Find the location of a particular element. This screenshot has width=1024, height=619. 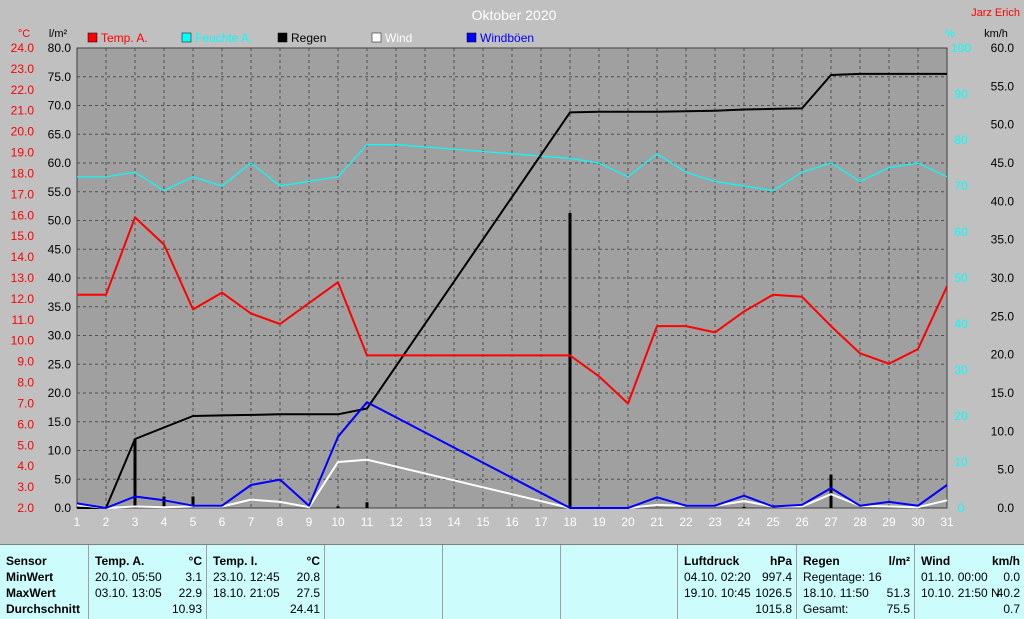

temp-tick-label: 2.0 is located at coordinates (25, 508).